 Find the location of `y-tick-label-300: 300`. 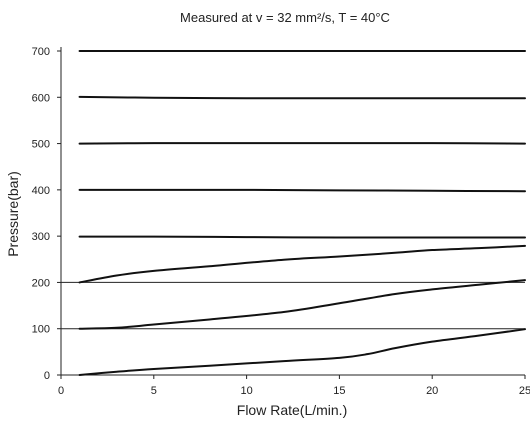

y-tick-label-300: 300 is located at coordinates (41, 237).